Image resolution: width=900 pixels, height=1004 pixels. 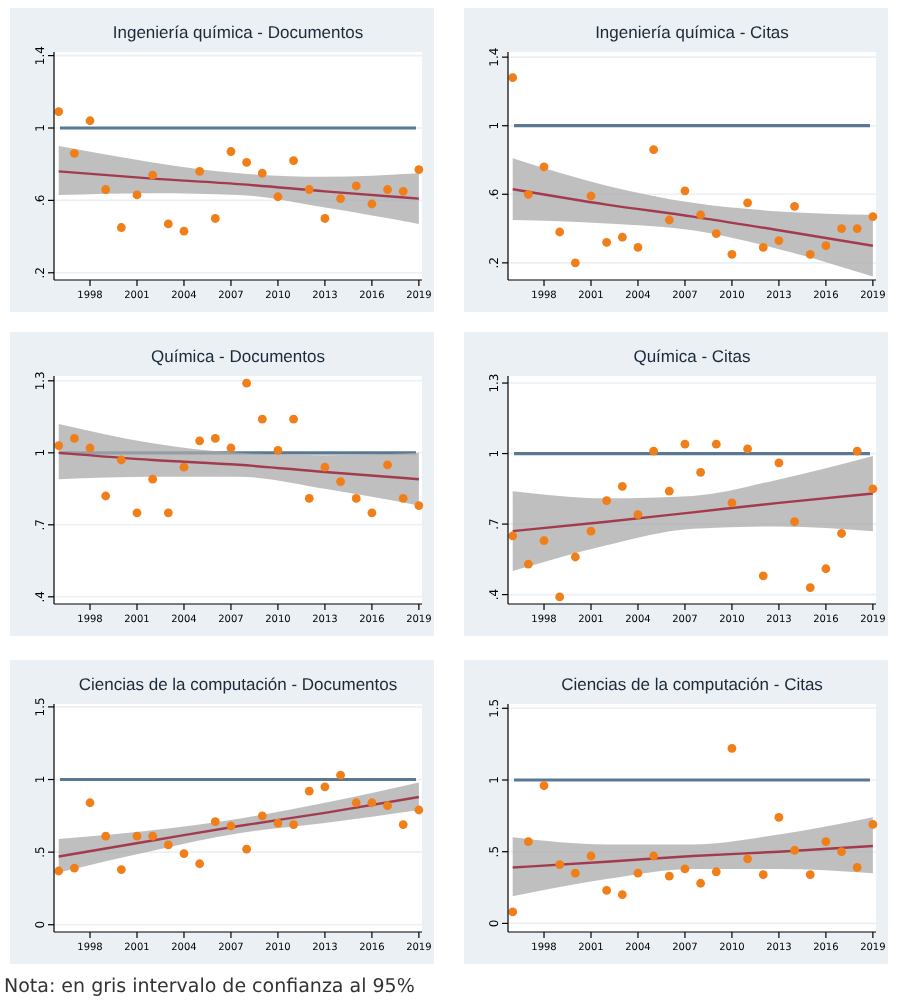 What do you see at coordinates (238, 684) in the screenshot?
I see `chart-title: Ciencias de la computación - Documentos` at bounding box center [238, 684].